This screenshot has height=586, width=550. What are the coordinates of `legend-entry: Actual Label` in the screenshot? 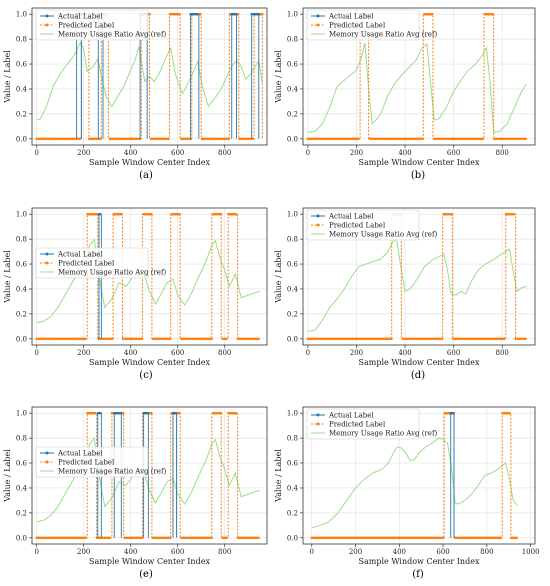 It's located at (80, 454).